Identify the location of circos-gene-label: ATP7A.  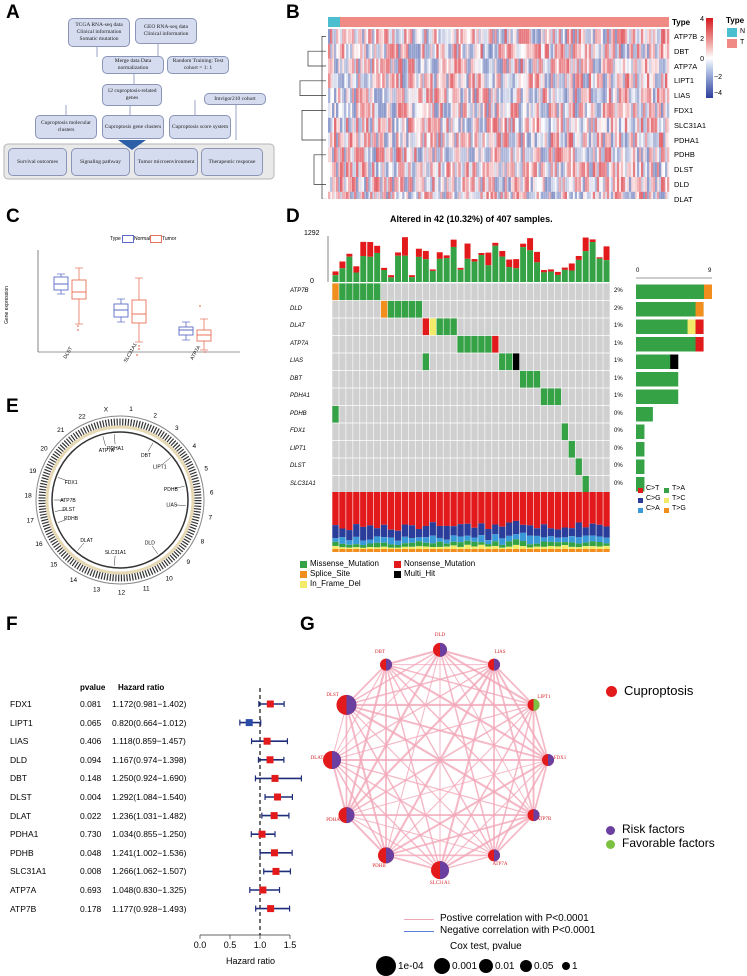
(107, 451).